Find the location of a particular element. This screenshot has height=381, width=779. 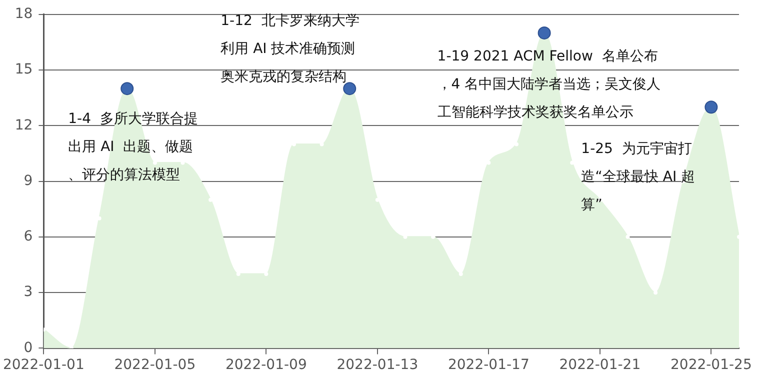

annotation: 1-4 多所大学联合提出用 AI 出题、做题、评分的算法模型 is located at coordinates (133, 147).